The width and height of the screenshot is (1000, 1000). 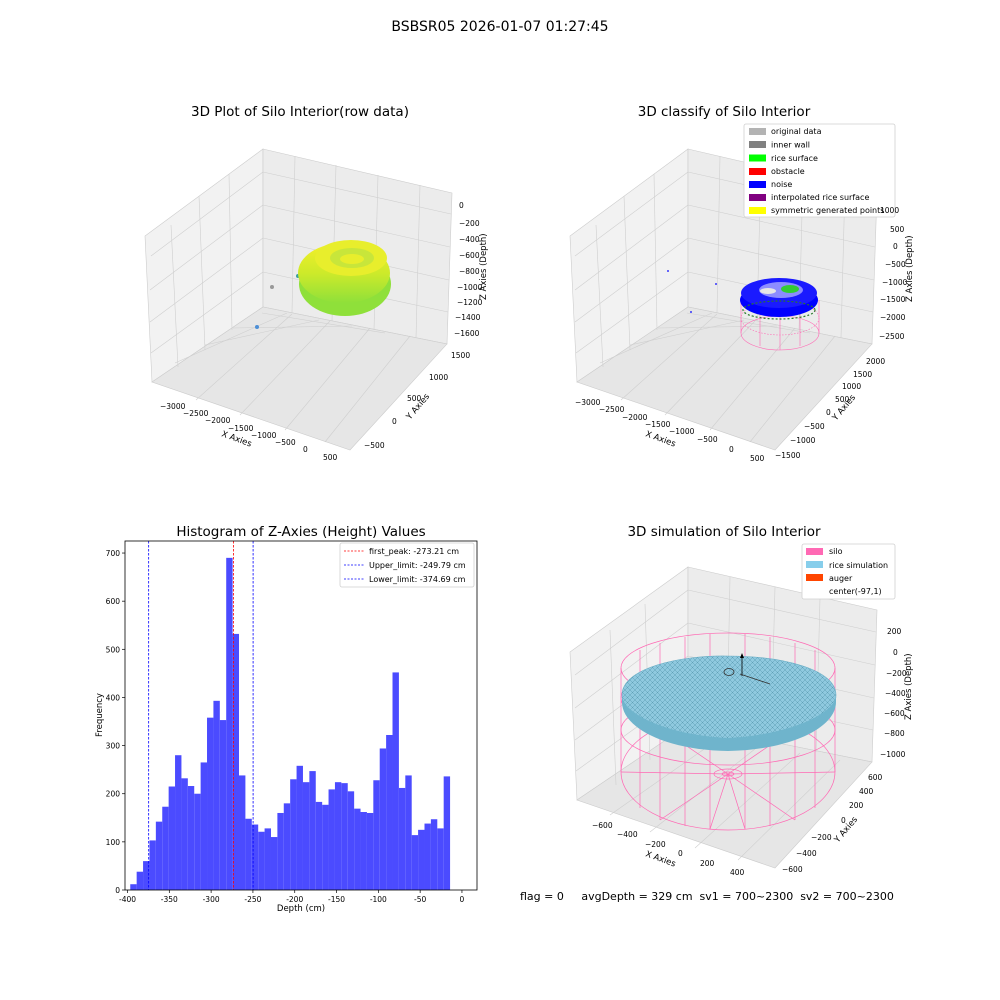 I want to click on raw-rice-surface, so click(x=344, y=278).